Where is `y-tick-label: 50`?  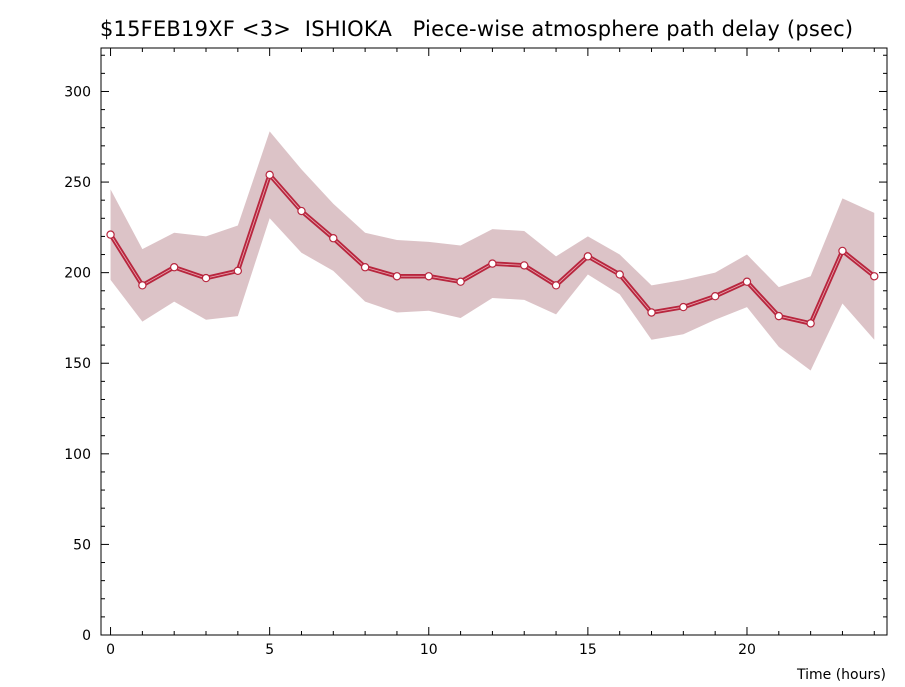
y-tick-label: 50 is located at coordinates (82, 545).